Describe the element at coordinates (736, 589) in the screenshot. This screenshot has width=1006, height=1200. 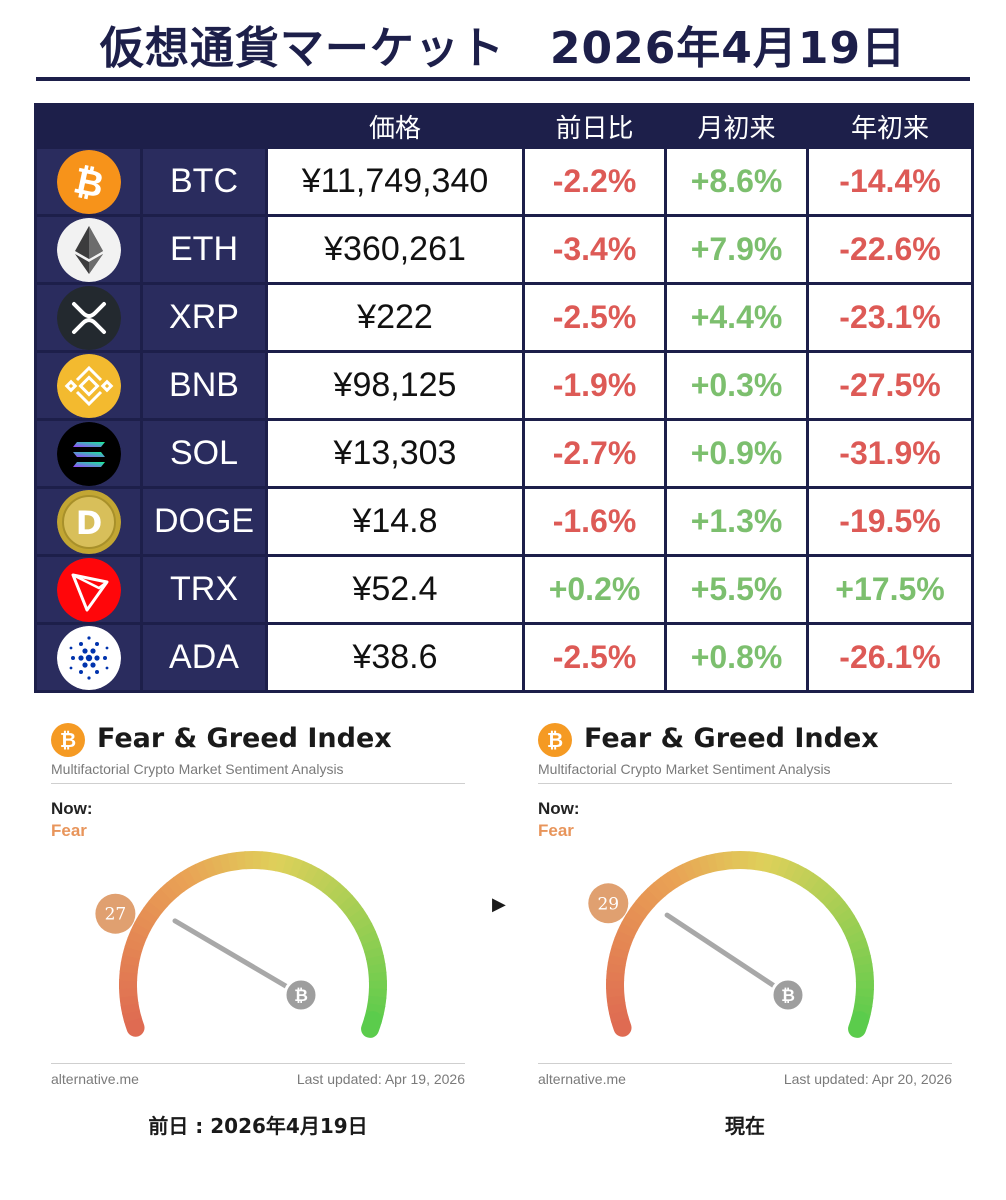
I see `month-to-date-change: +5.5%` at that location.